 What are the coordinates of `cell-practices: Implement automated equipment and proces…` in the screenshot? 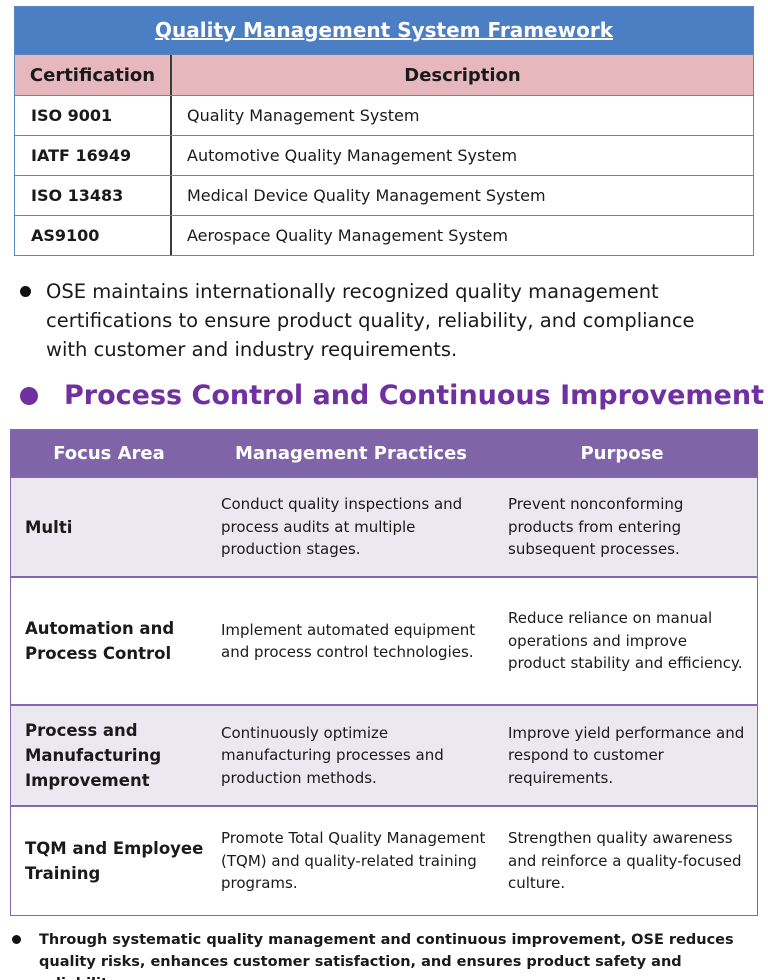 It's located at (348, 641).